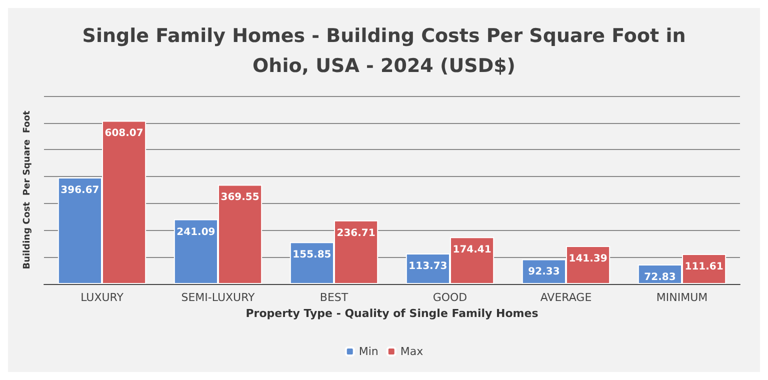 The width and height of the screenshot is (768, 380). What do you see at coordinates (334, 297) in the screenshot?
I see `x-tick-label: BEST` at bounding box center [334, 297].